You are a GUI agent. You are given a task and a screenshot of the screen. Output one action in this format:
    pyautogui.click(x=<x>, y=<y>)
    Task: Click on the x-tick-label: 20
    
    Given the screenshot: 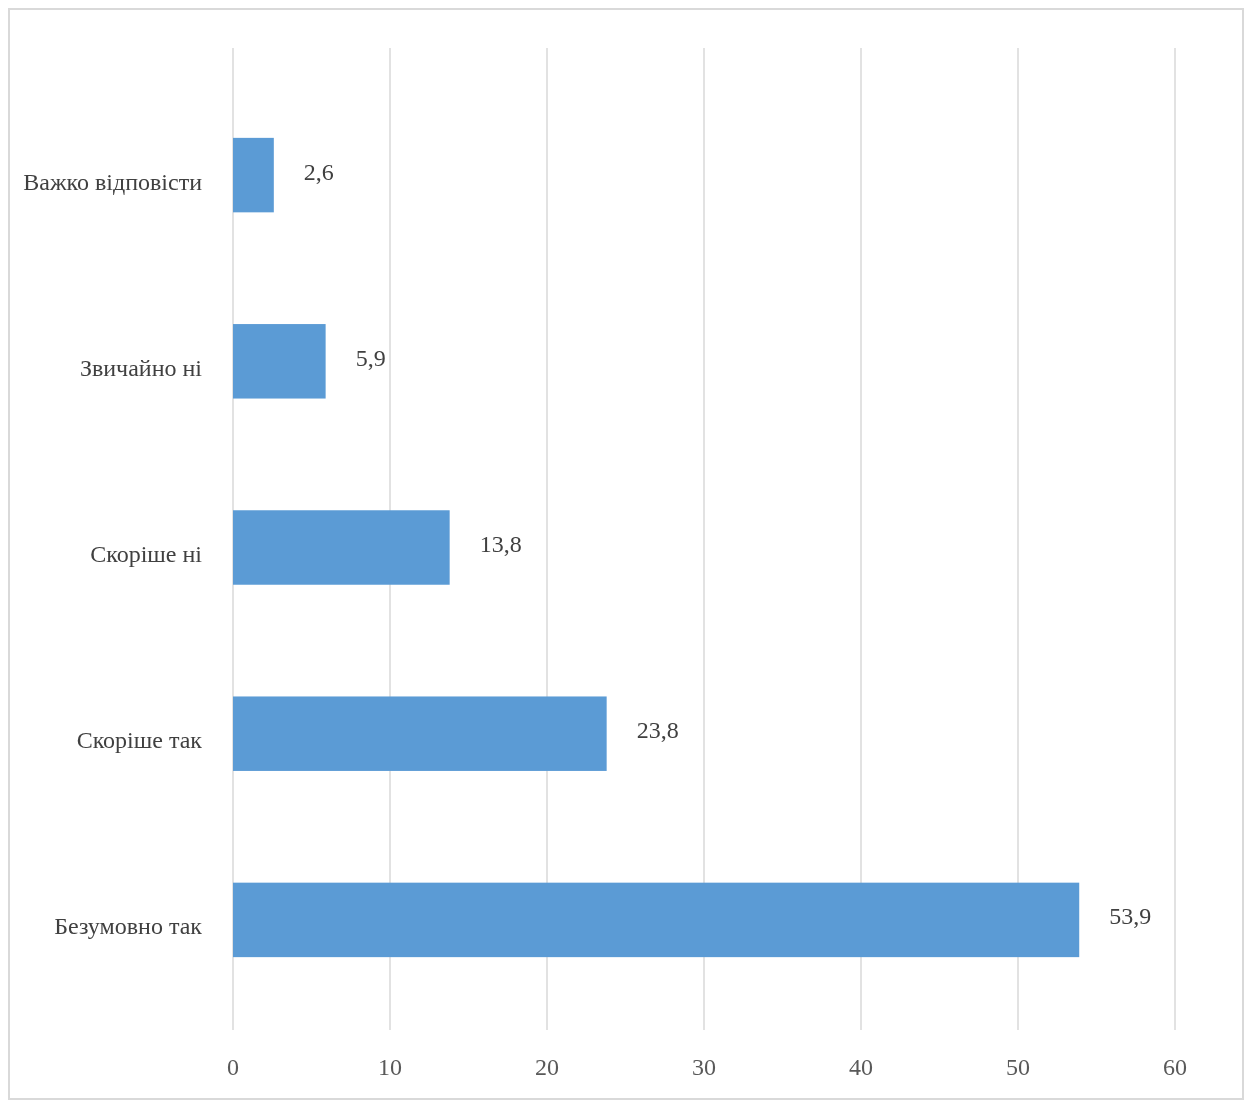 What is the action you would take?
    pyautogui.click(x=547, y=1067)
    